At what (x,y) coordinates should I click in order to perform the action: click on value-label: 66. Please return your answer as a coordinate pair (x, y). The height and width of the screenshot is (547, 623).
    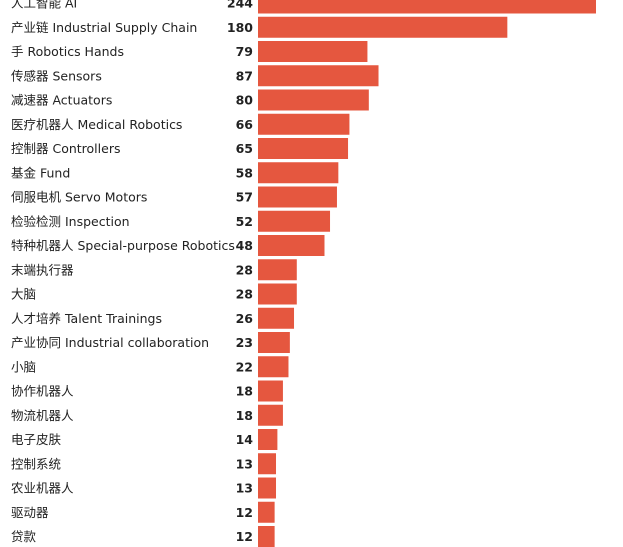
    Looking at the image, I should click on (245, 124).